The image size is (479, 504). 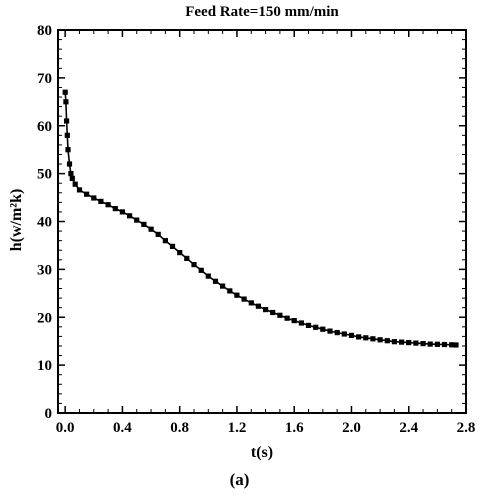 What do you see at coordinates (122, 428) in the screenshot?
I see `x-tick-label: 0.4` at bounding box center [122, 428].